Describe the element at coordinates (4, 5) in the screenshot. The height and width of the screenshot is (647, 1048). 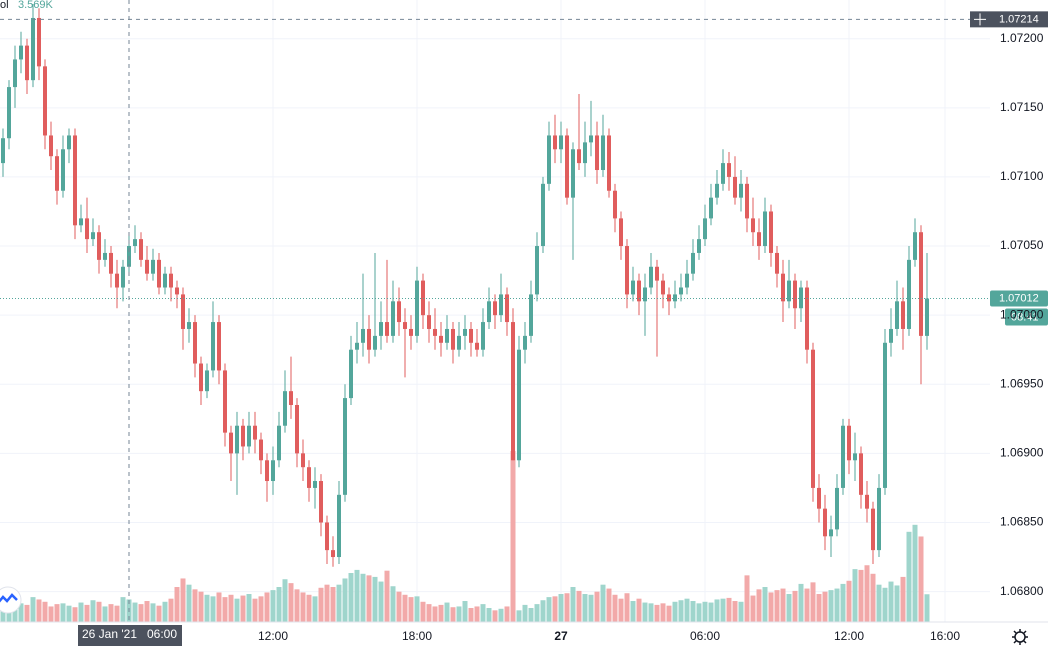
I see `legend-name: ol` at that location.